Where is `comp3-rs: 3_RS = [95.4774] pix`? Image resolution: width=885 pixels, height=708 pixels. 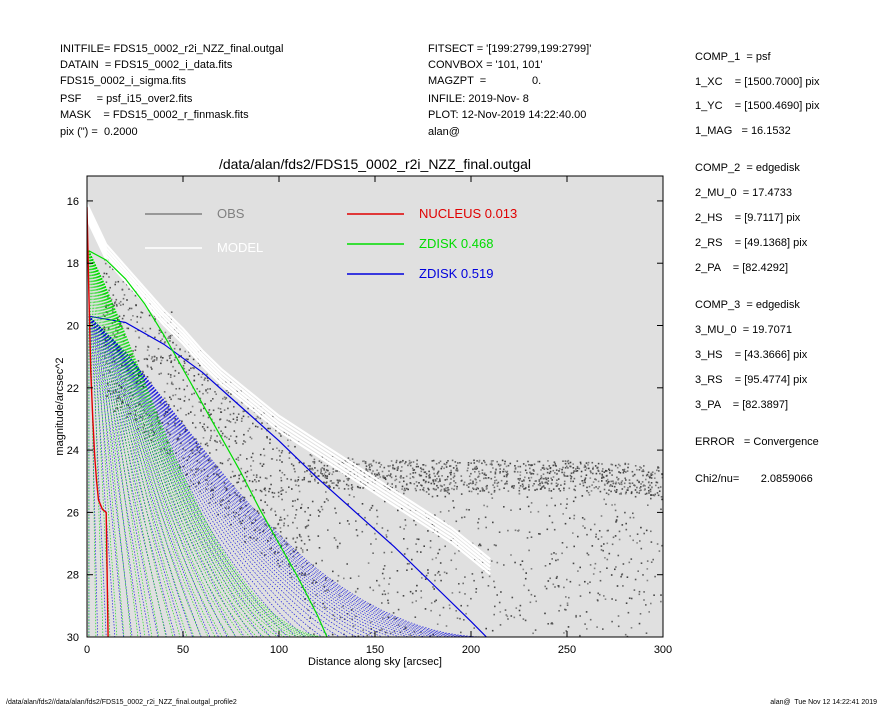 comp3-rs: 3_RS = [95.4774] pix is located at coordinates (751, 380).